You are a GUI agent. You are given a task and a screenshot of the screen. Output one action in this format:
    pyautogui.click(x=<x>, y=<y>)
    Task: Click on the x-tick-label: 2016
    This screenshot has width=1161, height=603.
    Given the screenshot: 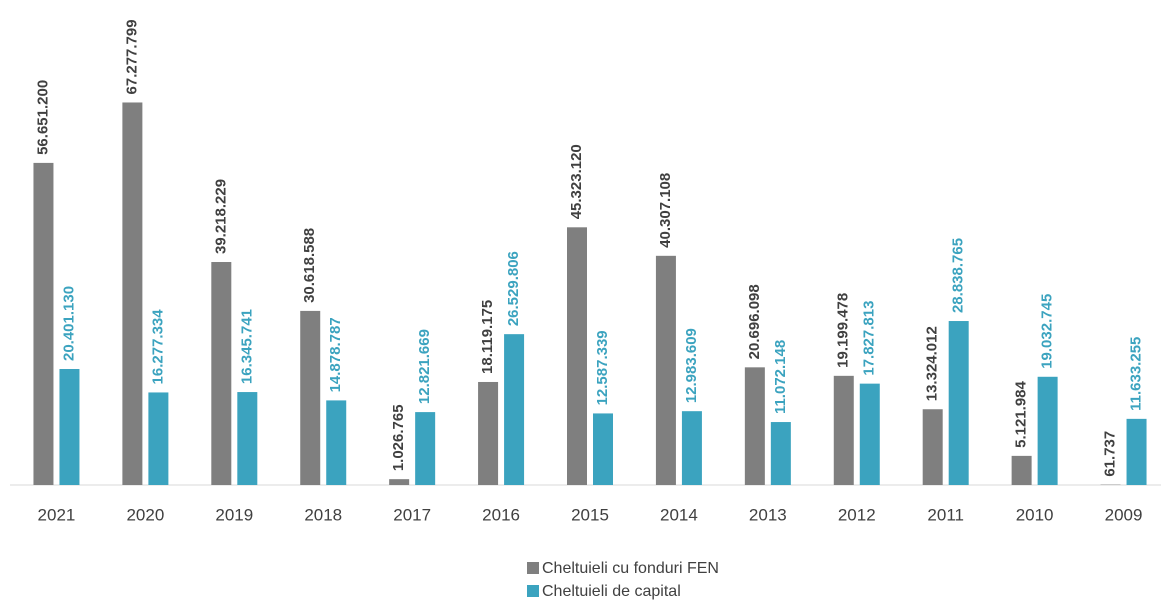 What is the action you would take?
    pyautogui.click(x=501, y=514)
    